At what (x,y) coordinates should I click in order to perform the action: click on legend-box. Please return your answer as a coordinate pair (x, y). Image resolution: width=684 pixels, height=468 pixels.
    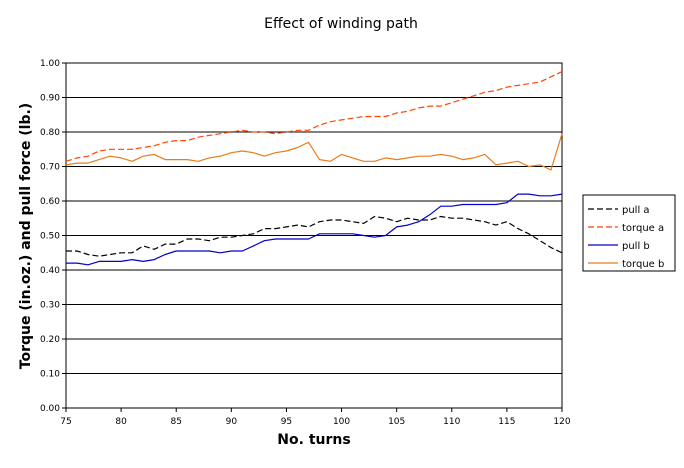
    Looking at the image, I should click on (629, 233).